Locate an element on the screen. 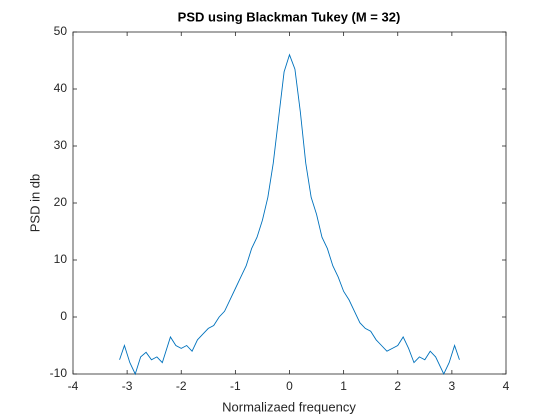 The image size is (560, 420). chart-title: PSD using Blackman Tukey (M = 32) is located at coordinates (289, 16).